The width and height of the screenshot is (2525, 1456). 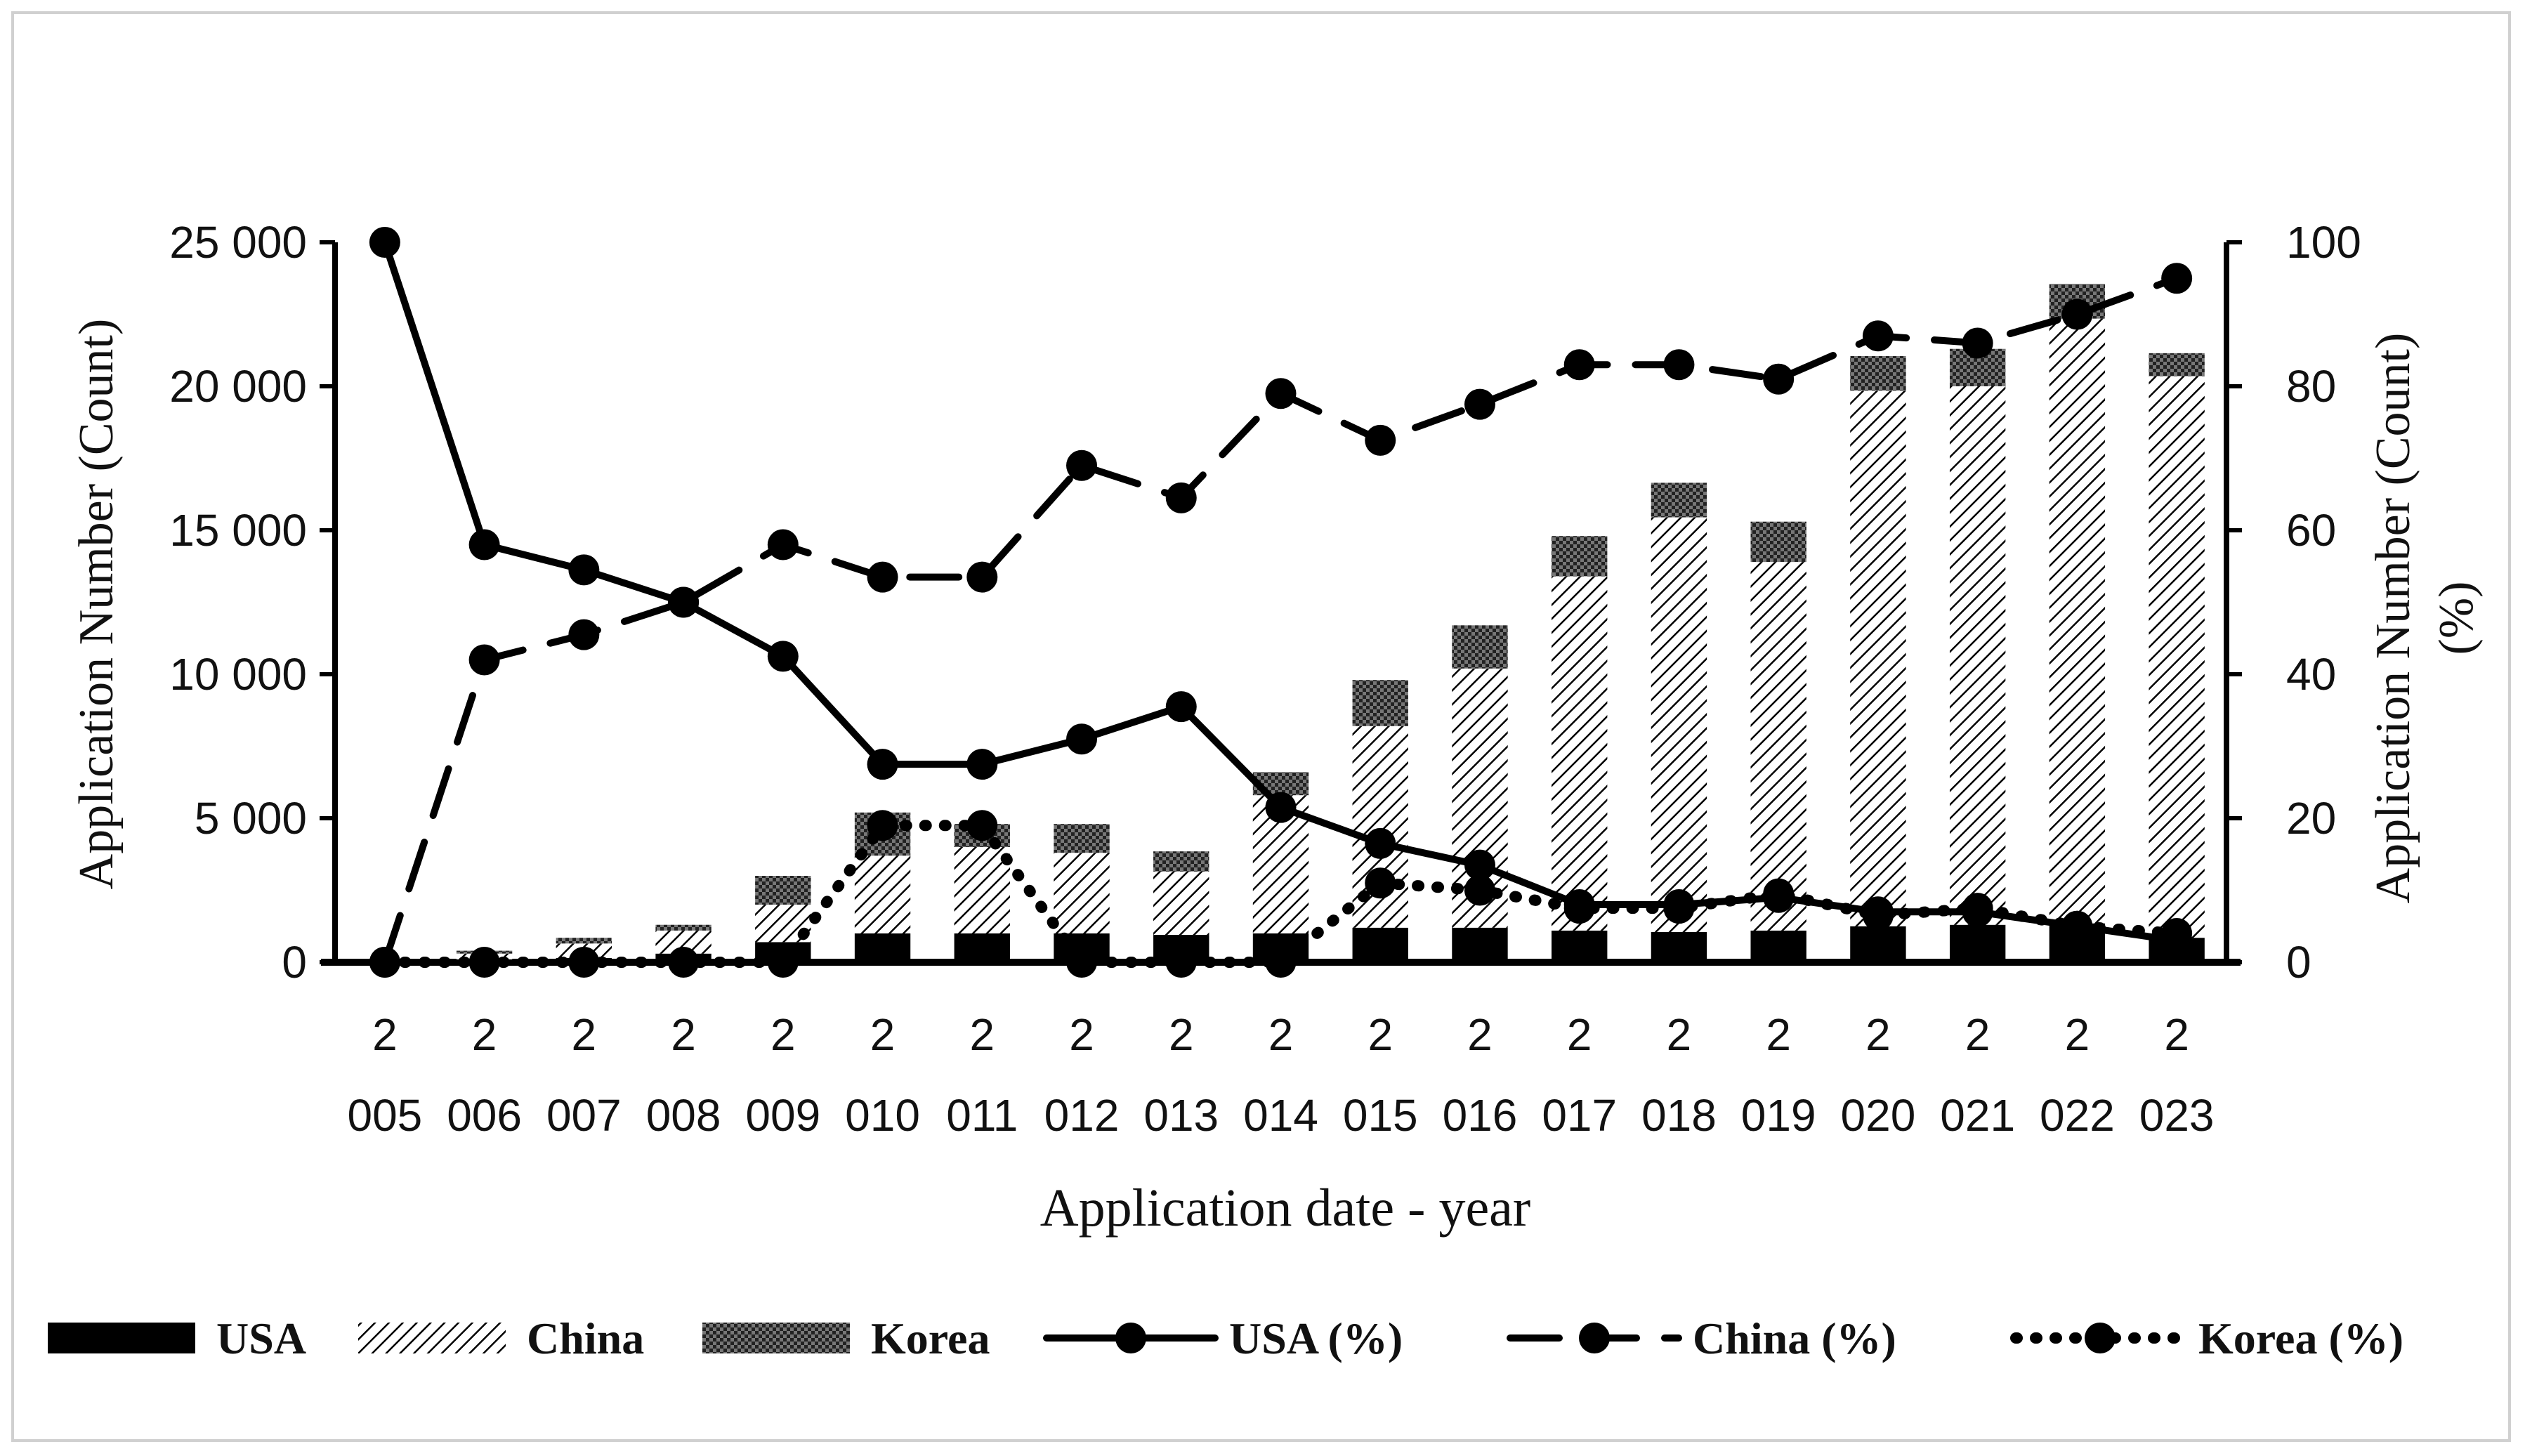 I want to click on x-tick-label-bottom: 014, so click(x=1280, y=1116).